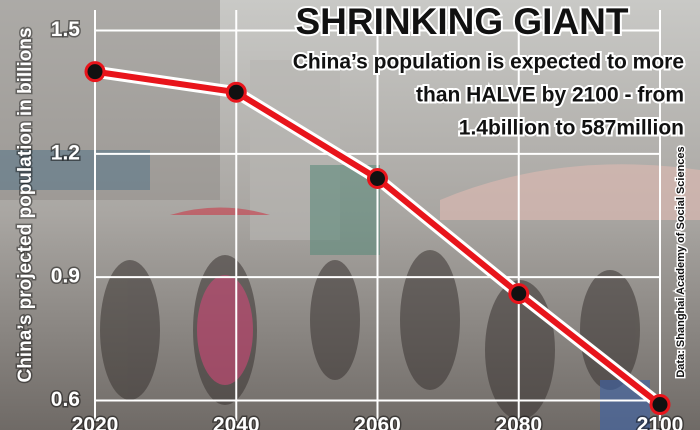 Image resolution: width=700 pixels, height=430 pixels. Describe the element at coordinates (65, 276) in the screenshot. I see `y-tick-label: 0.9` at that location.